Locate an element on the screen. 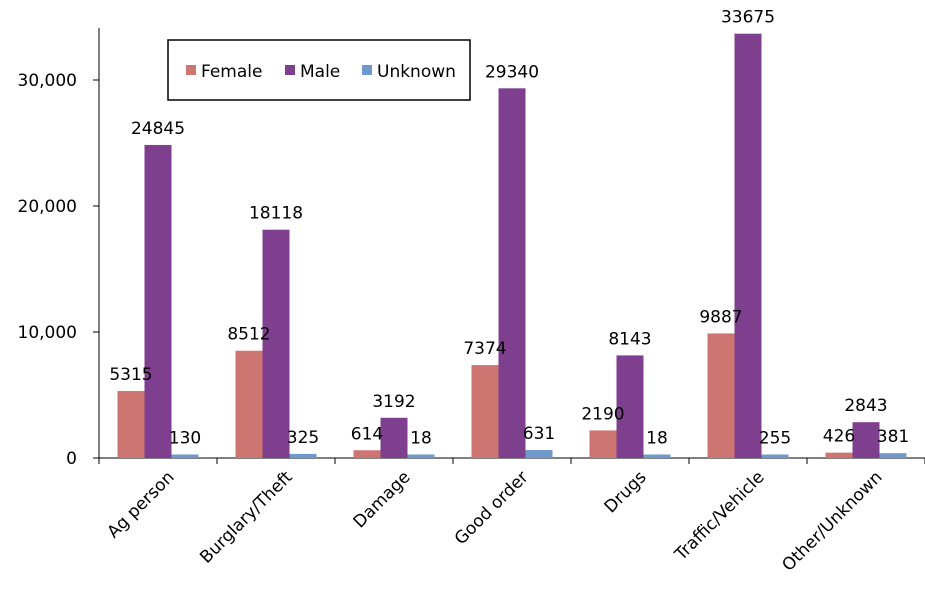  data-label: 29340 is located at coordinates (512, 72).